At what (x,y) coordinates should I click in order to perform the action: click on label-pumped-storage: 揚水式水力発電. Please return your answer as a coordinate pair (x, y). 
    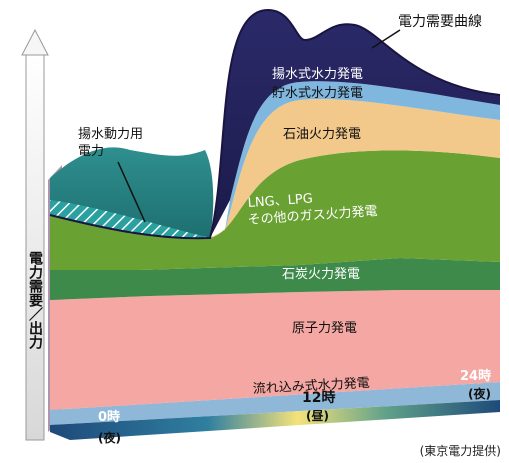
    Looking at the image, I should click on (317, 74).